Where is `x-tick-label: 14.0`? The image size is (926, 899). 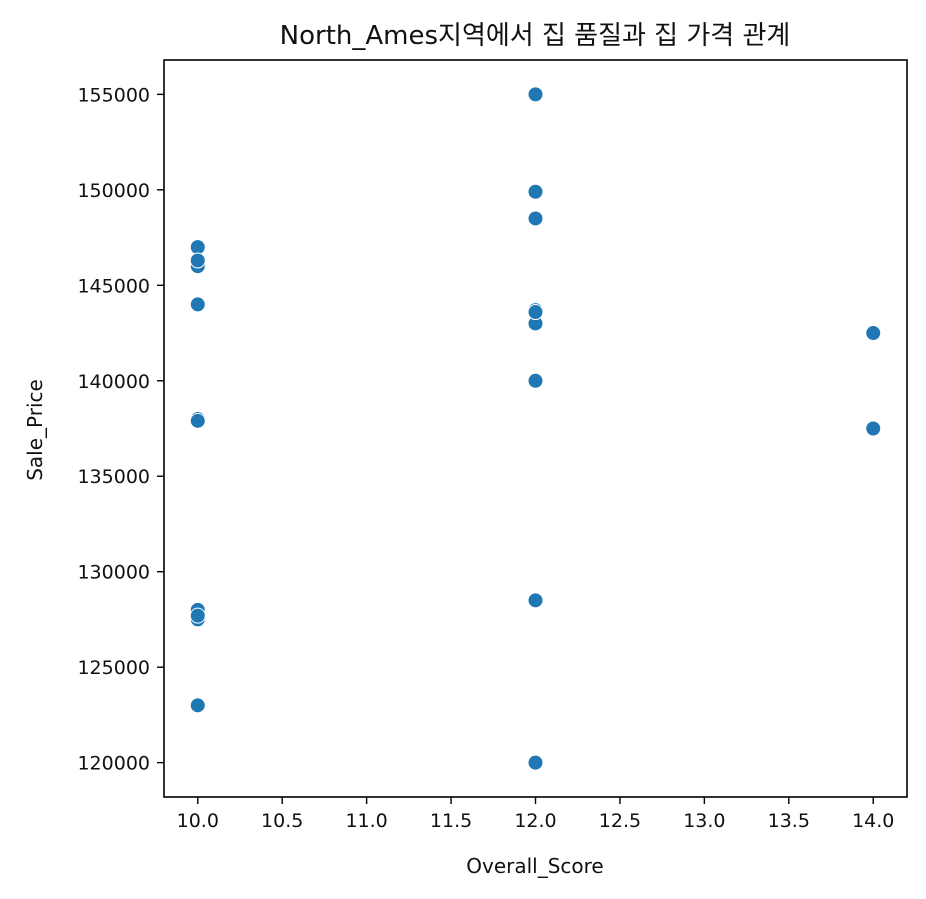 x-tick-label: 14.0 is located at coordinates (873, 821).